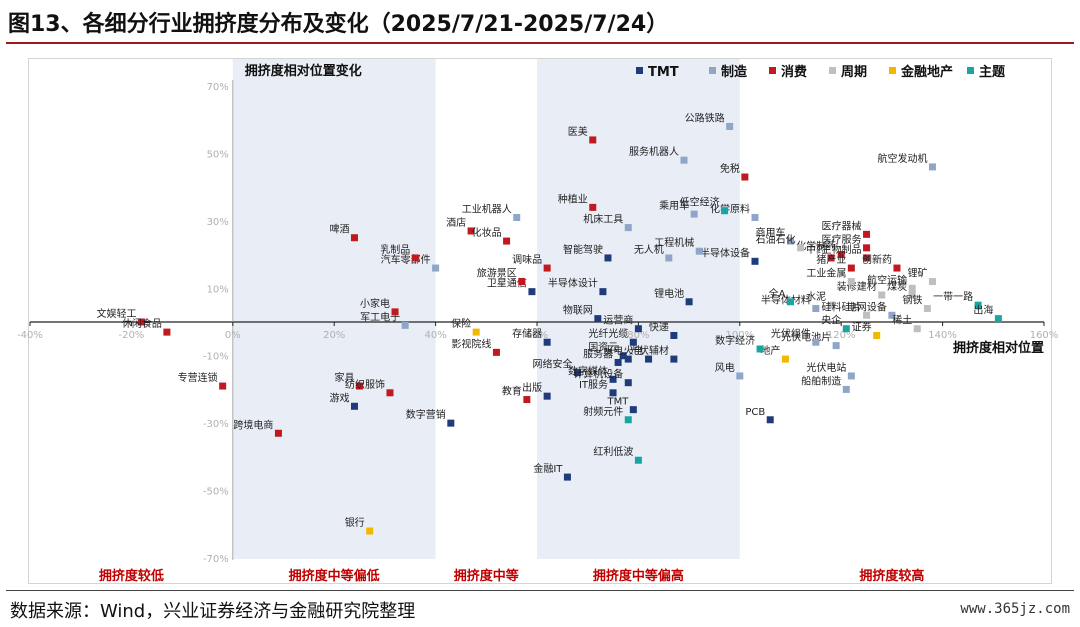  I want to click on data-point-label: 半导体材料, so click(786, 300).